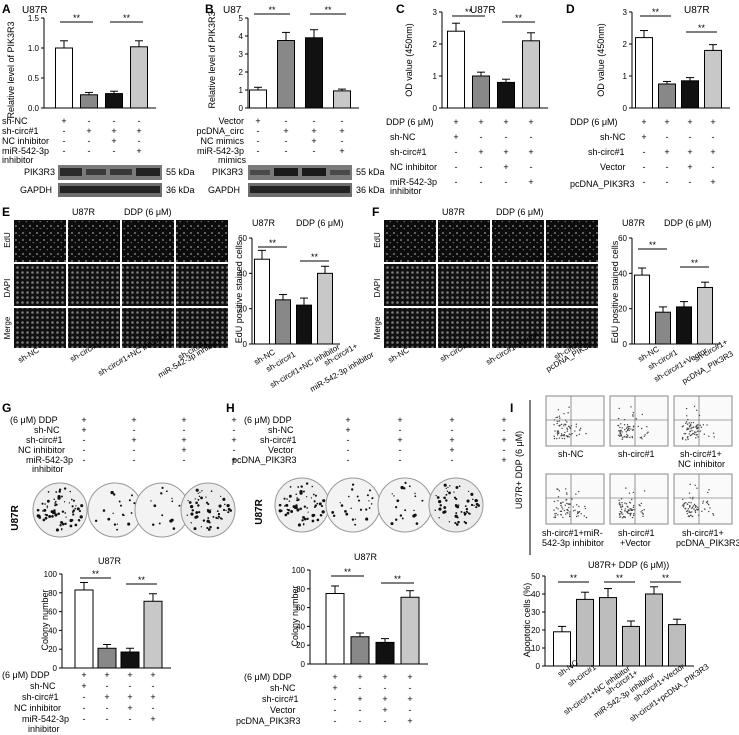  What do you see at coordinates (259, 511) in the screenshot?
I see `panel-h-side-label: U87R` at bounding box center [259, 511].